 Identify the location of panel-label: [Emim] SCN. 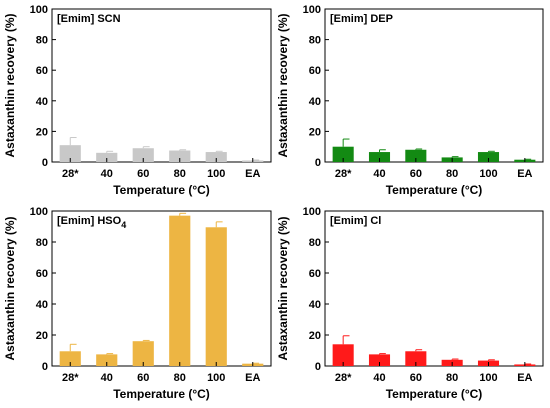
(89, 19).